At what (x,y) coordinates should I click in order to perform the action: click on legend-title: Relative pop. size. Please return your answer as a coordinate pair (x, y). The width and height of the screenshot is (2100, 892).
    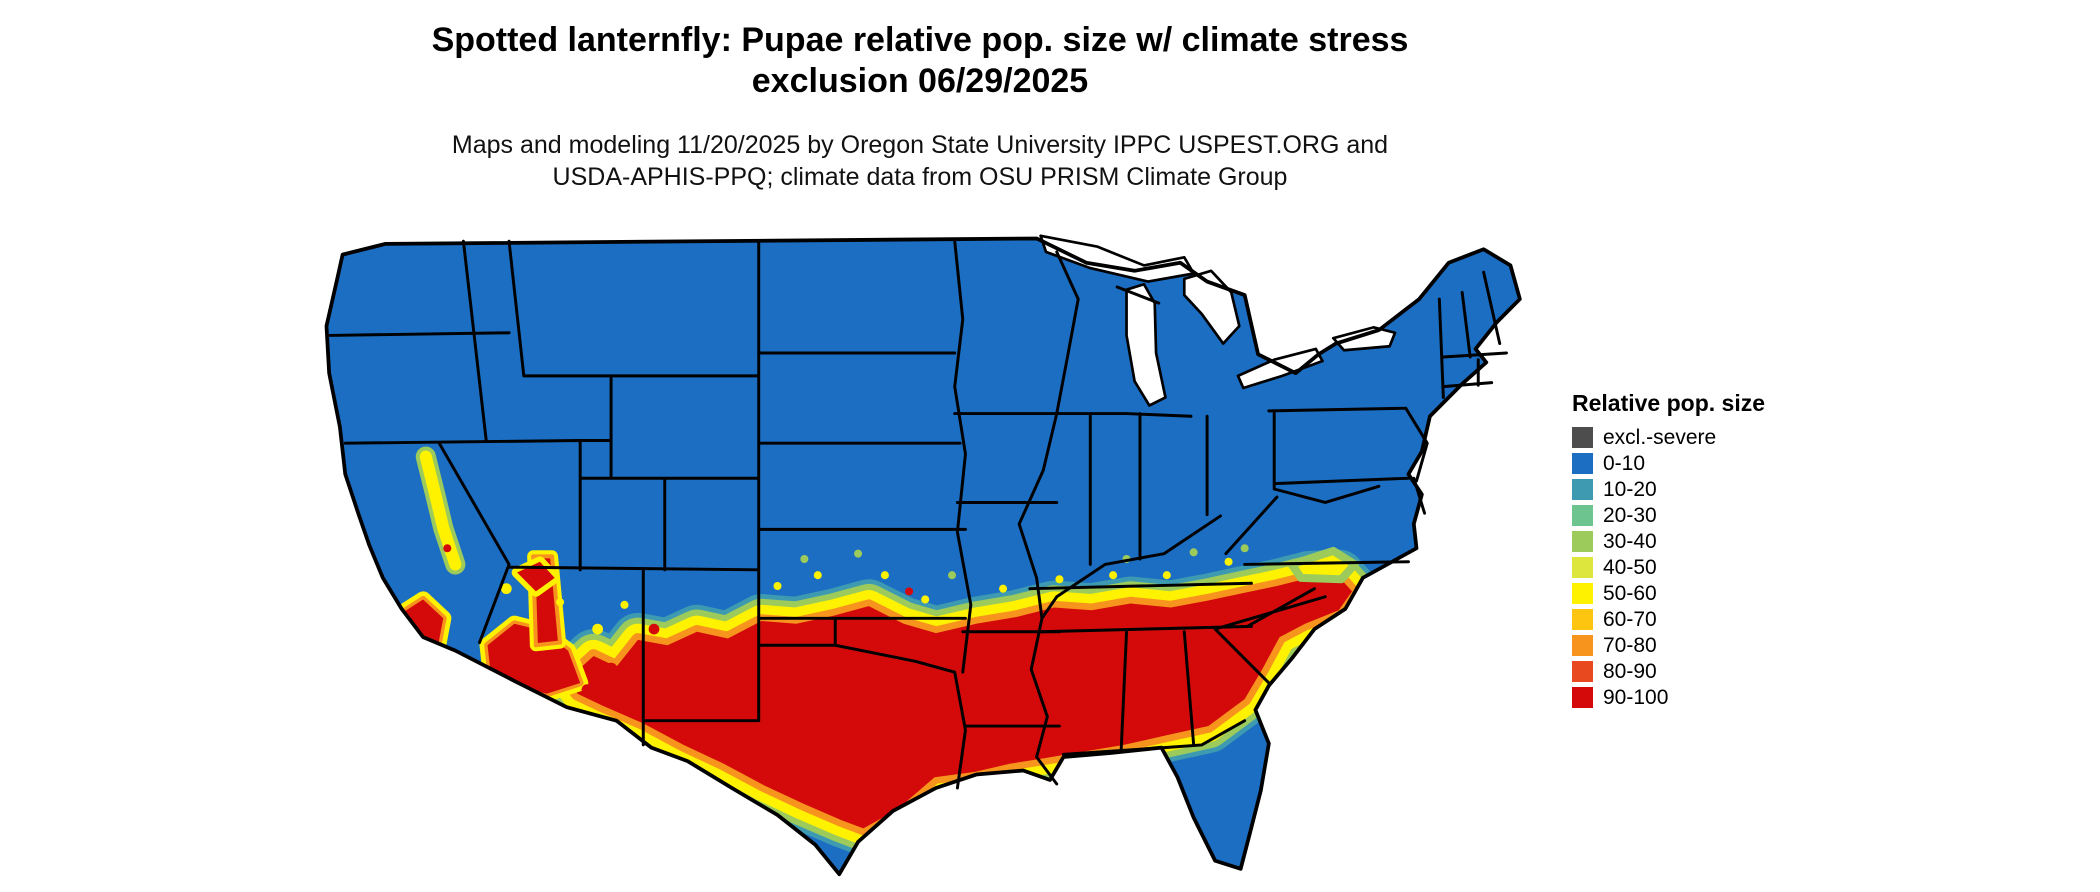
    Looking at the image, I should click on (1669, 403).